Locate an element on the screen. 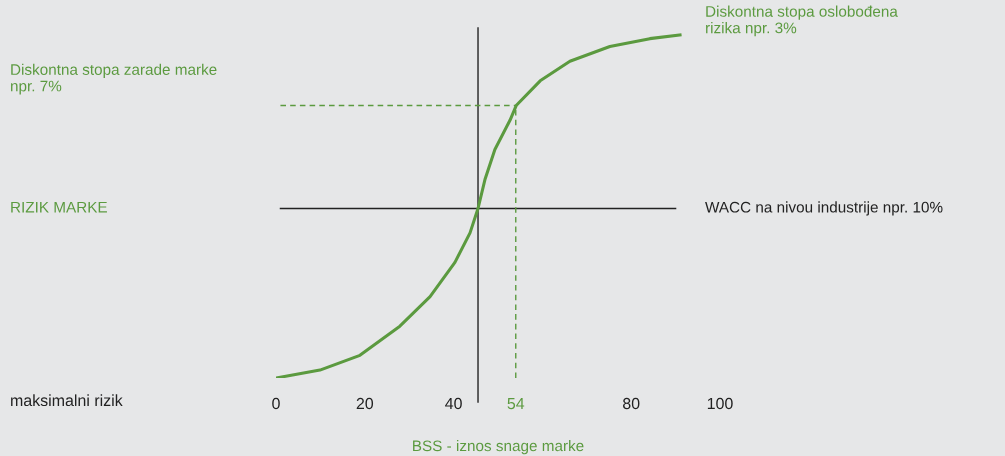 The width and height of the screenshot is (1005, 456). x-tick-label: 20 is located at coordinates (365, 403).